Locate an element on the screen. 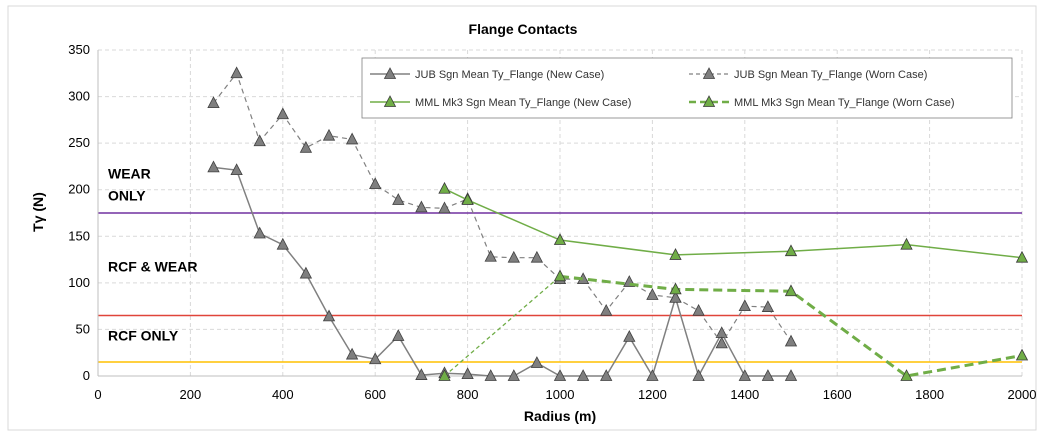  y-tick-label: 250 is located at coordinates (79, 142).